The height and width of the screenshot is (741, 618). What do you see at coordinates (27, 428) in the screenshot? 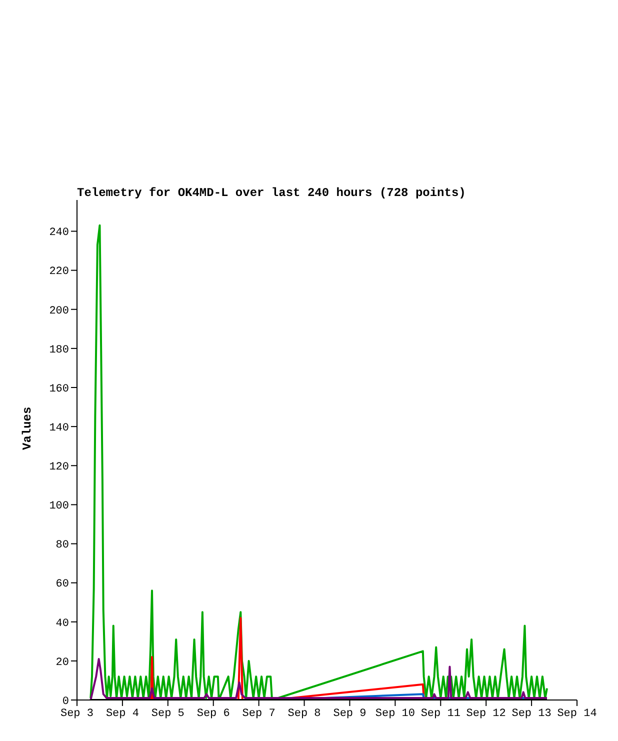
I see `y-axis-title: Values` at bounding box center [27, 428].